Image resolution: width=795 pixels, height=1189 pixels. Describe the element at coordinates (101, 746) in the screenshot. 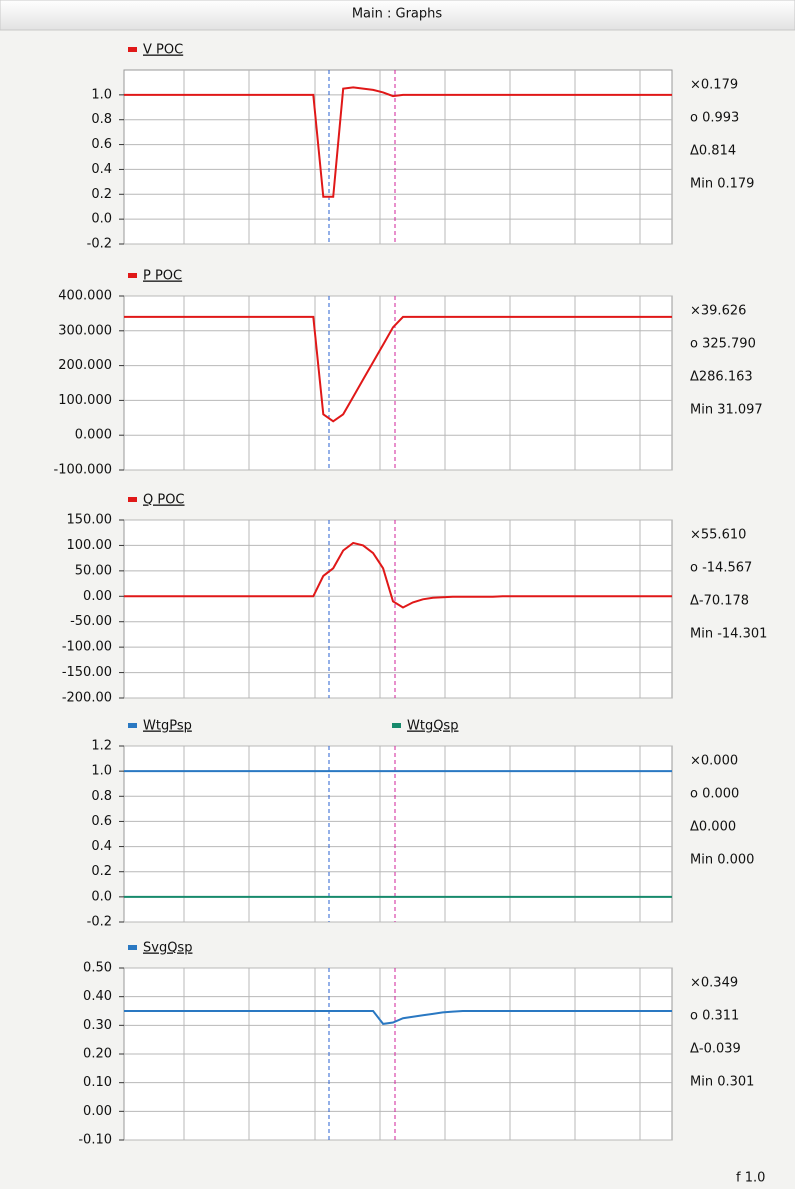

I see `y-tick-label: 1.2` at that location.